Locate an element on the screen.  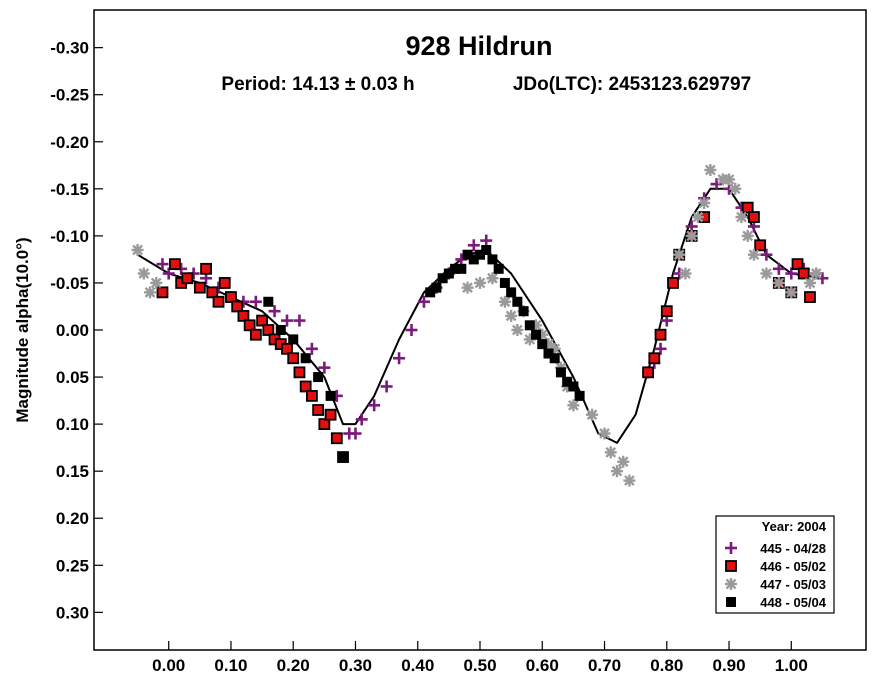
y-tick-label: -0.15 is located at coordinates (69, 189).